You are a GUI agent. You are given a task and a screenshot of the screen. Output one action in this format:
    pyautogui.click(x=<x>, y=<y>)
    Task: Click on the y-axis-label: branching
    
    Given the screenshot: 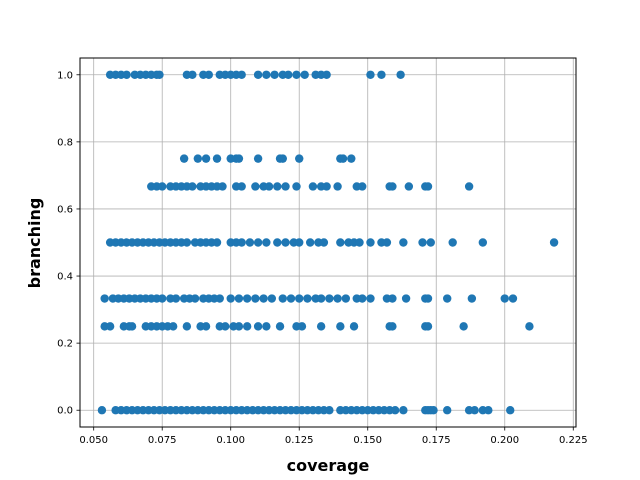 What is the action you would take?
    pyautogui.click(x=34, y=243)
    